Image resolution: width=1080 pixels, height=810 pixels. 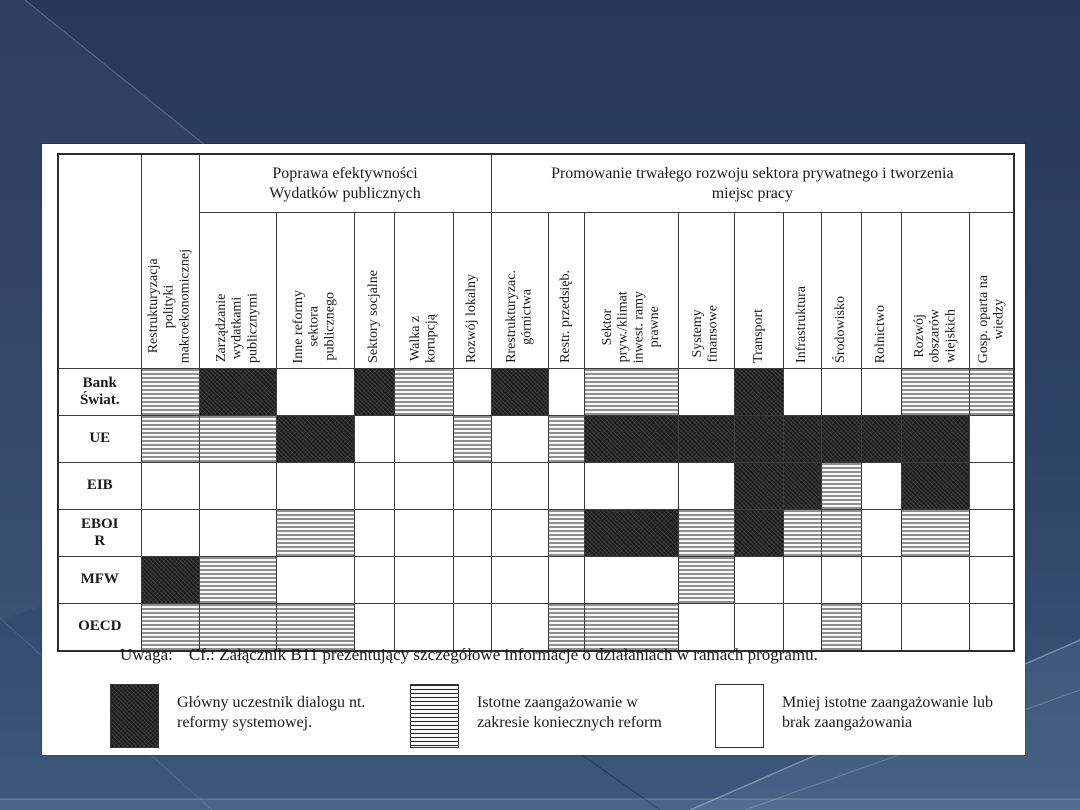 What do you see at coordinates (99, 580) in the screenshot?
I see `row-label: MFW` at bounding box center [99, 580].